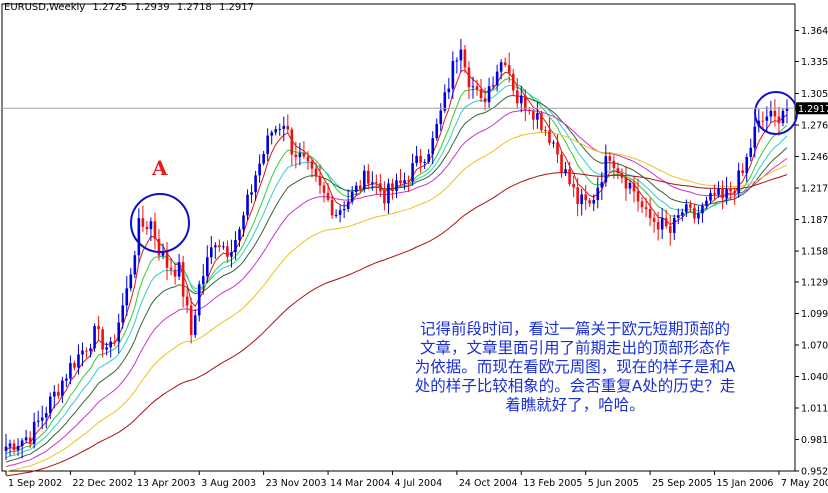  What do you see at coordinates (574, 329) in the screenshot?
I see `annotation-line: 记得前段时间，看过一篇关于欧元短期顶部的` at bounding box center [574, 329].